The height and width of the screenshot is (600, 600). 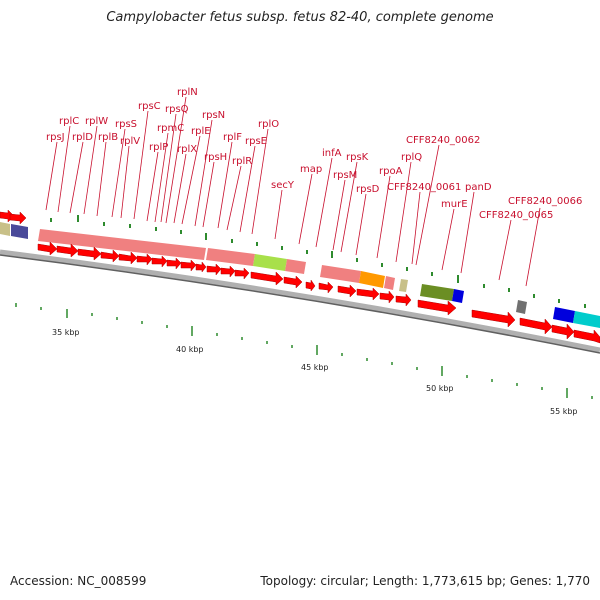 What do you see at coordinates (332, 153) in the screenshot?
I see `gene-label-infA: infA` at bounding box center [332, 153].